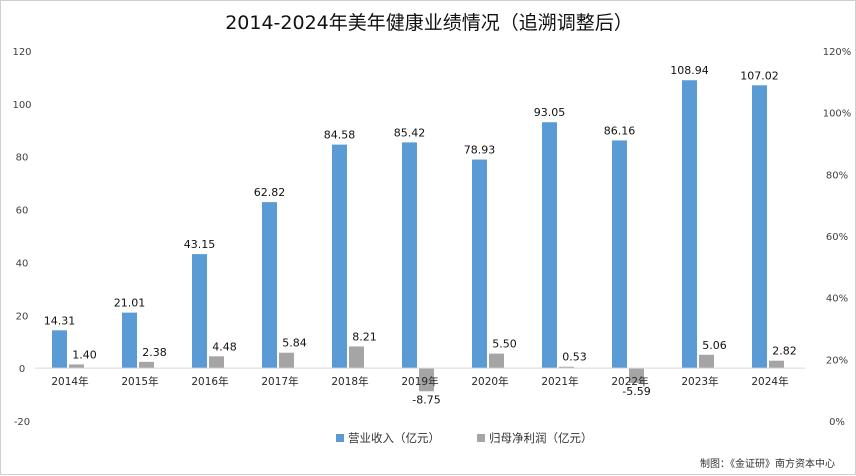  Describe the element at coordinates (504, 344) in the screenshot. I see `profit-data-label: 5.50` at that location.